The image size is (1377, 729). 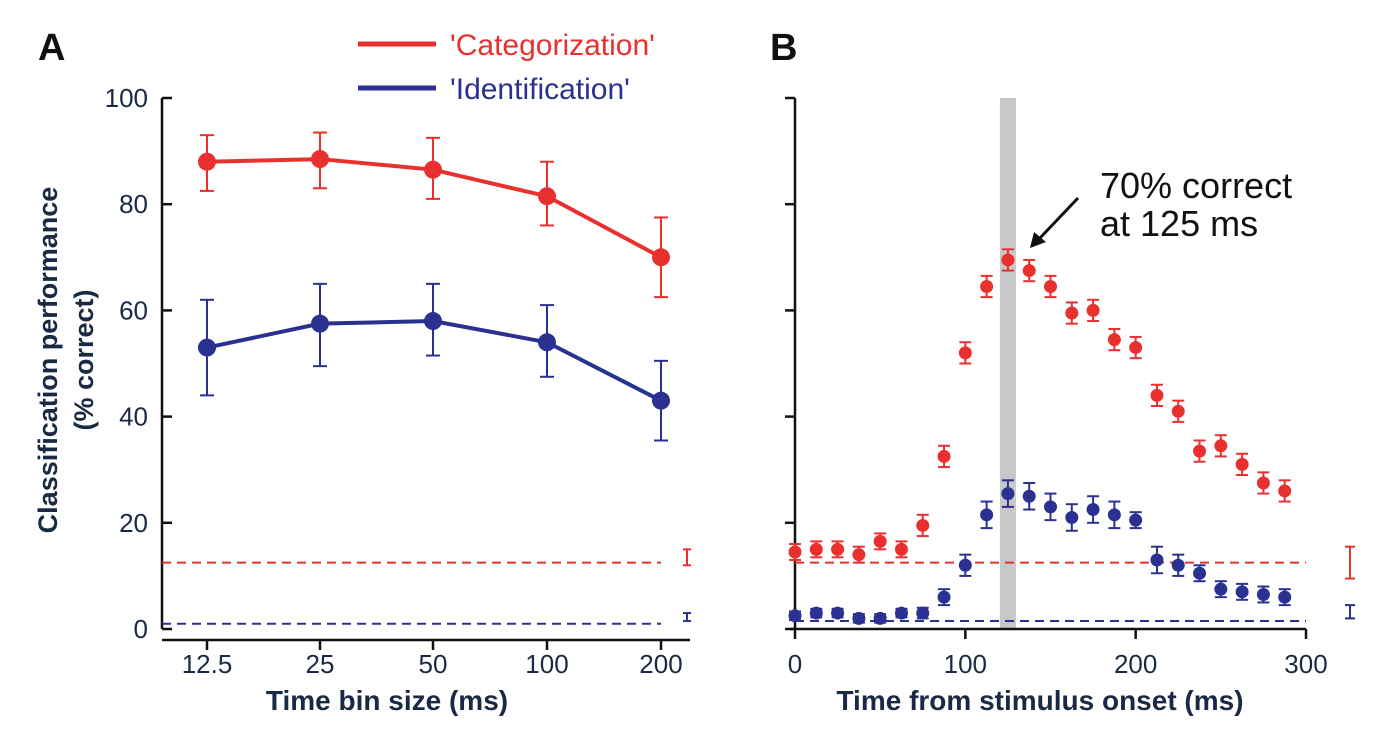 I want to click on panel-b-xlabel: Time from stimulus onset (ms), so click(x=1039, y=700).